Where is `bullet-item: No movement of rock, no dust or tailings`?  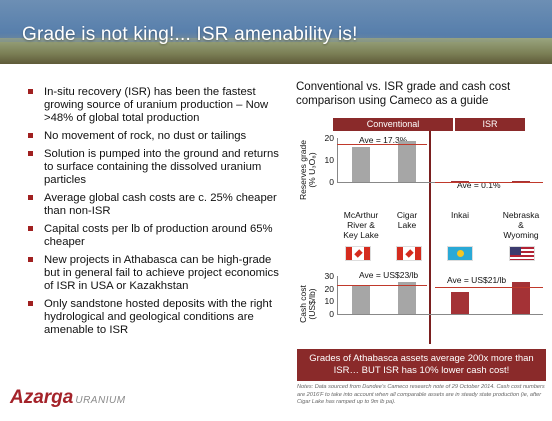
bullet-item: No movement of rock, no dust or tailings is located at coordinates (159, 136).